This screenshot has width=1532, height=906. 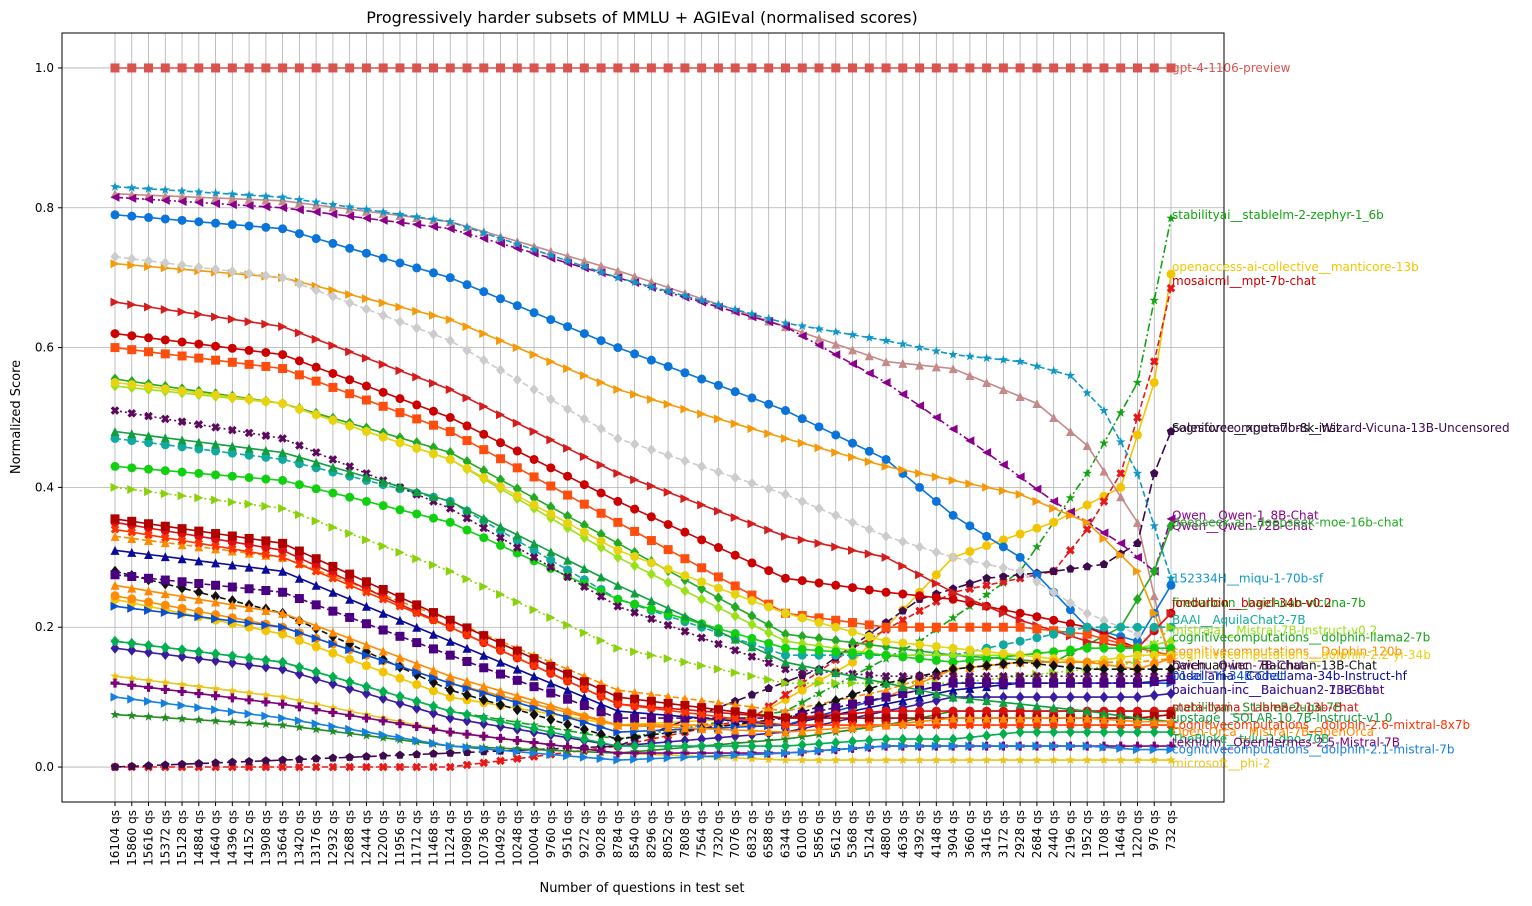 What do you see at coordinates (1301, 638) in the screenshot?
I see `series-end-label: cognitivecomputations__dolphin-llama2-7b` at bounding box center [1301, 638].